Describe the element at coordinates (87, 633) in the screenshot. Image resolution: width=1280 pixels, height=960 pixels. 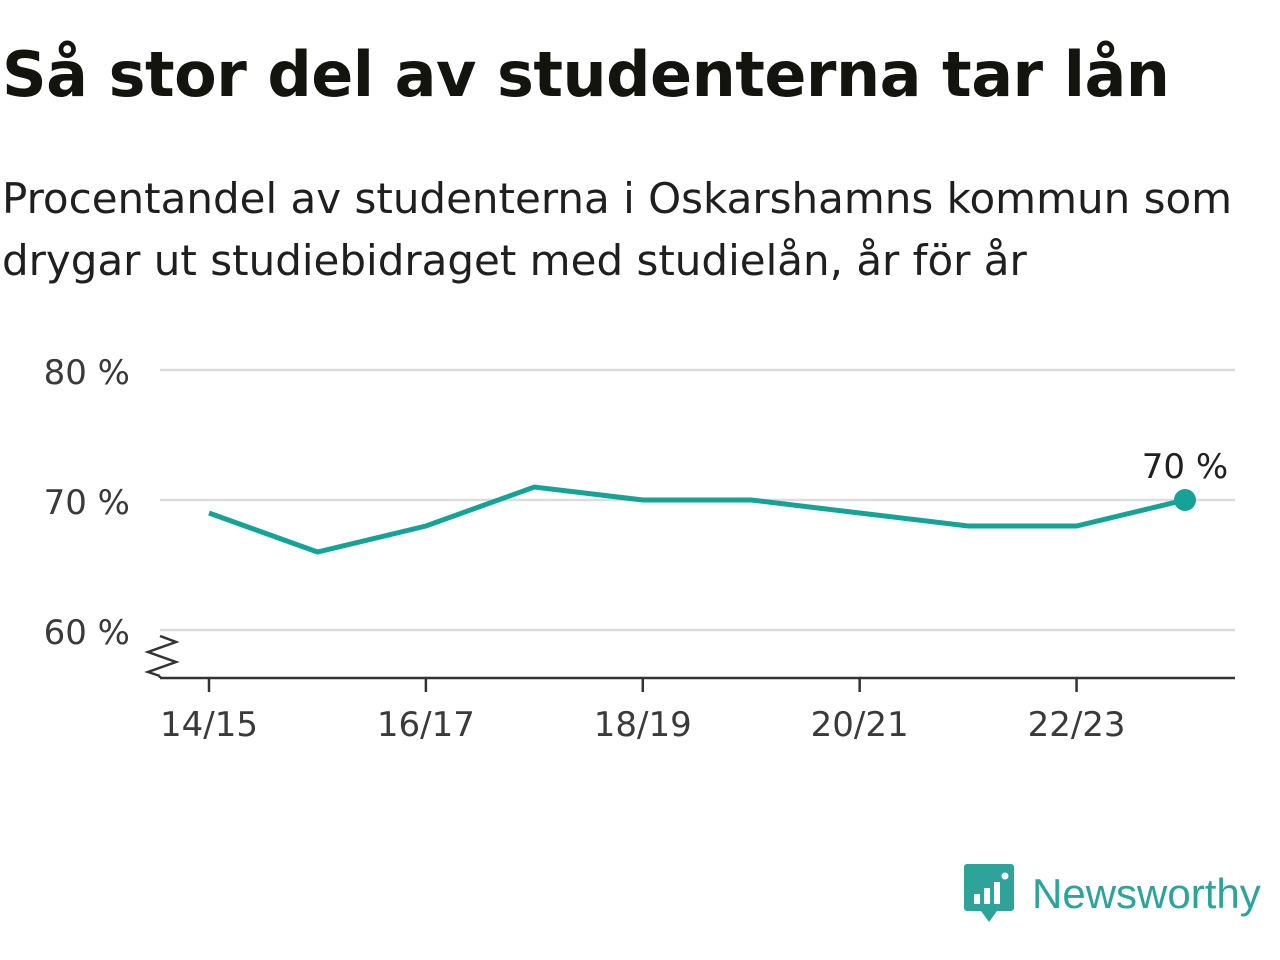
I see `y-tick-label: 60 %` at that location.